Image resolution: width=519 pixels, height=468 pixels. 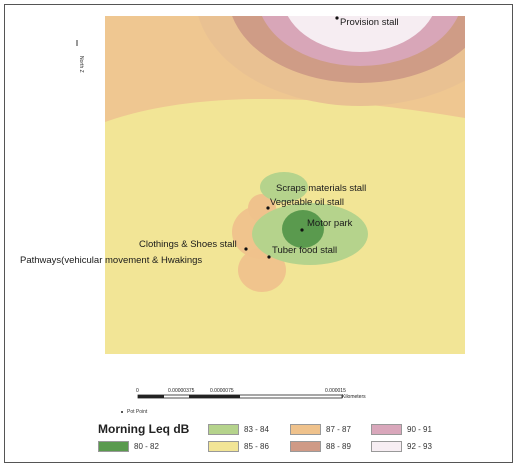 I want to click on label-vegetable-oil-stall: Vegetable oil stall, so click(x=307, y=202).